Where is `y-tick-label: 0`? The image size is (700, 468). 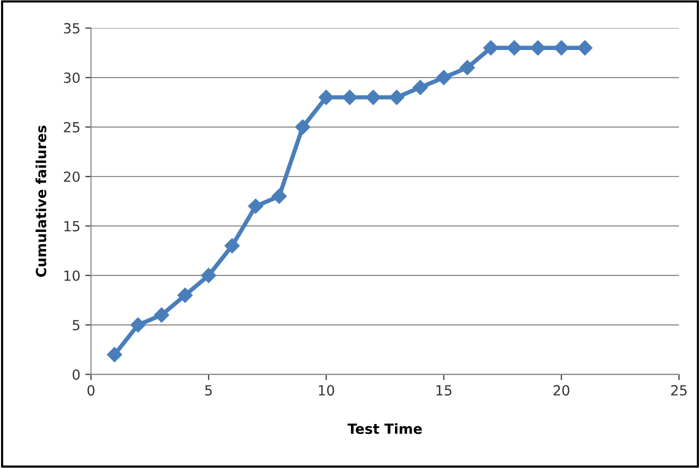 y-tick-label: 0 is located at coordinates (76, 374).